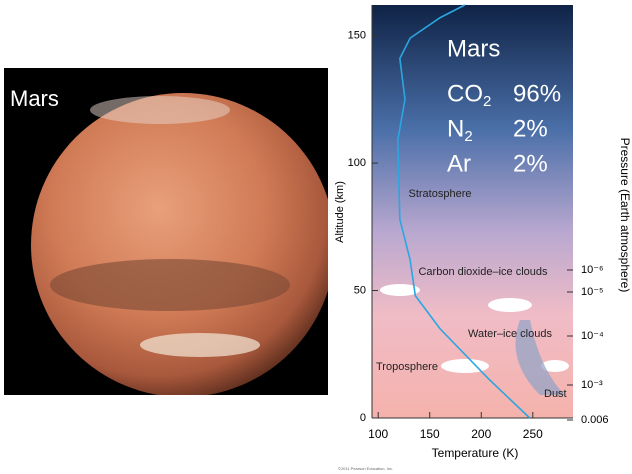 The width and height of the screenshot is (632, 474). What do you see at coordinates (483, 272) in the screenshot?
I see `annotation: Carbon dioxide–ice clouds` at bounding box center [483, 272].